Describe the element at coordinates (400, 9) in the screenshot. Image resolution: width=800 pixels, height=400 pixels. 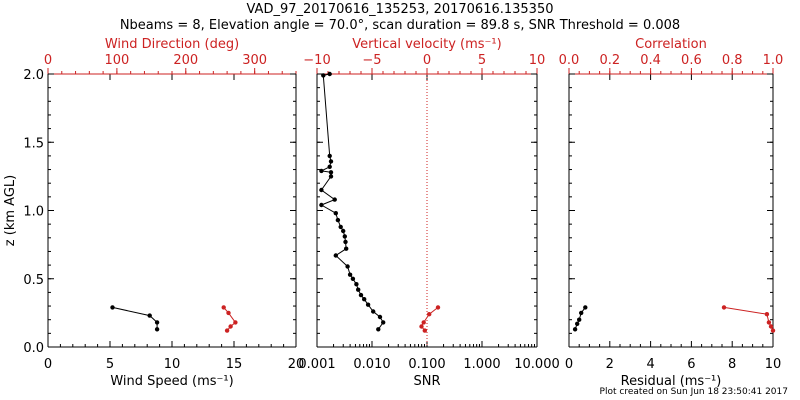
I see `chart-title: VAD_97_20170616_135253, 20170616.135350` at that location.